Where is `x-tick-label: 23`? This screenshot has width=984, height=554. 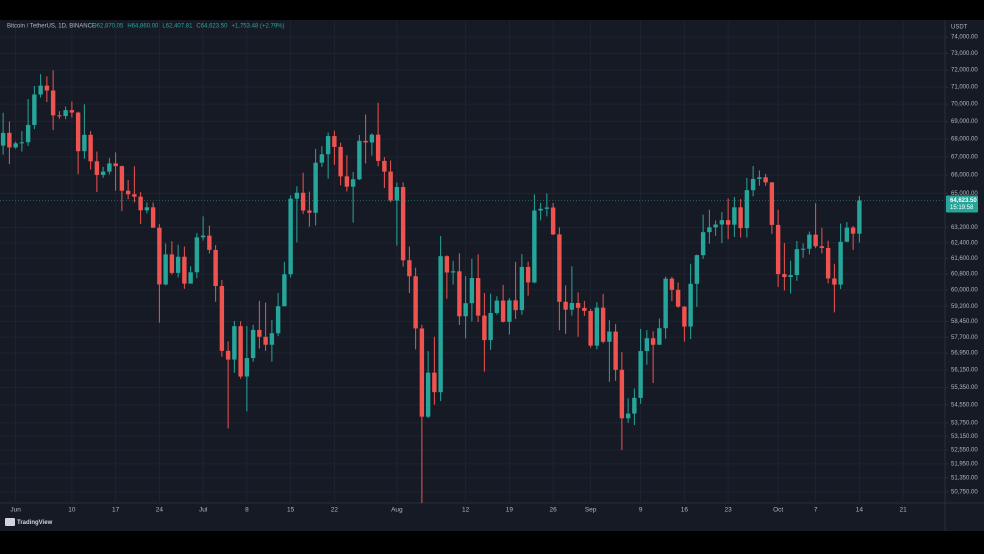
x-tick-label: 23 is located at coordinates (729, 510).